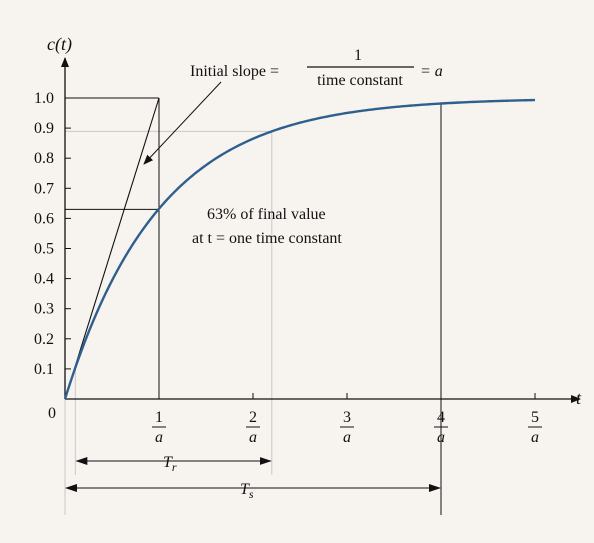  What do you see at coordinates (360, 80) in the screenshot?
I see `slope-fraction-denominator: time constant` at bounding box center [360, 80].